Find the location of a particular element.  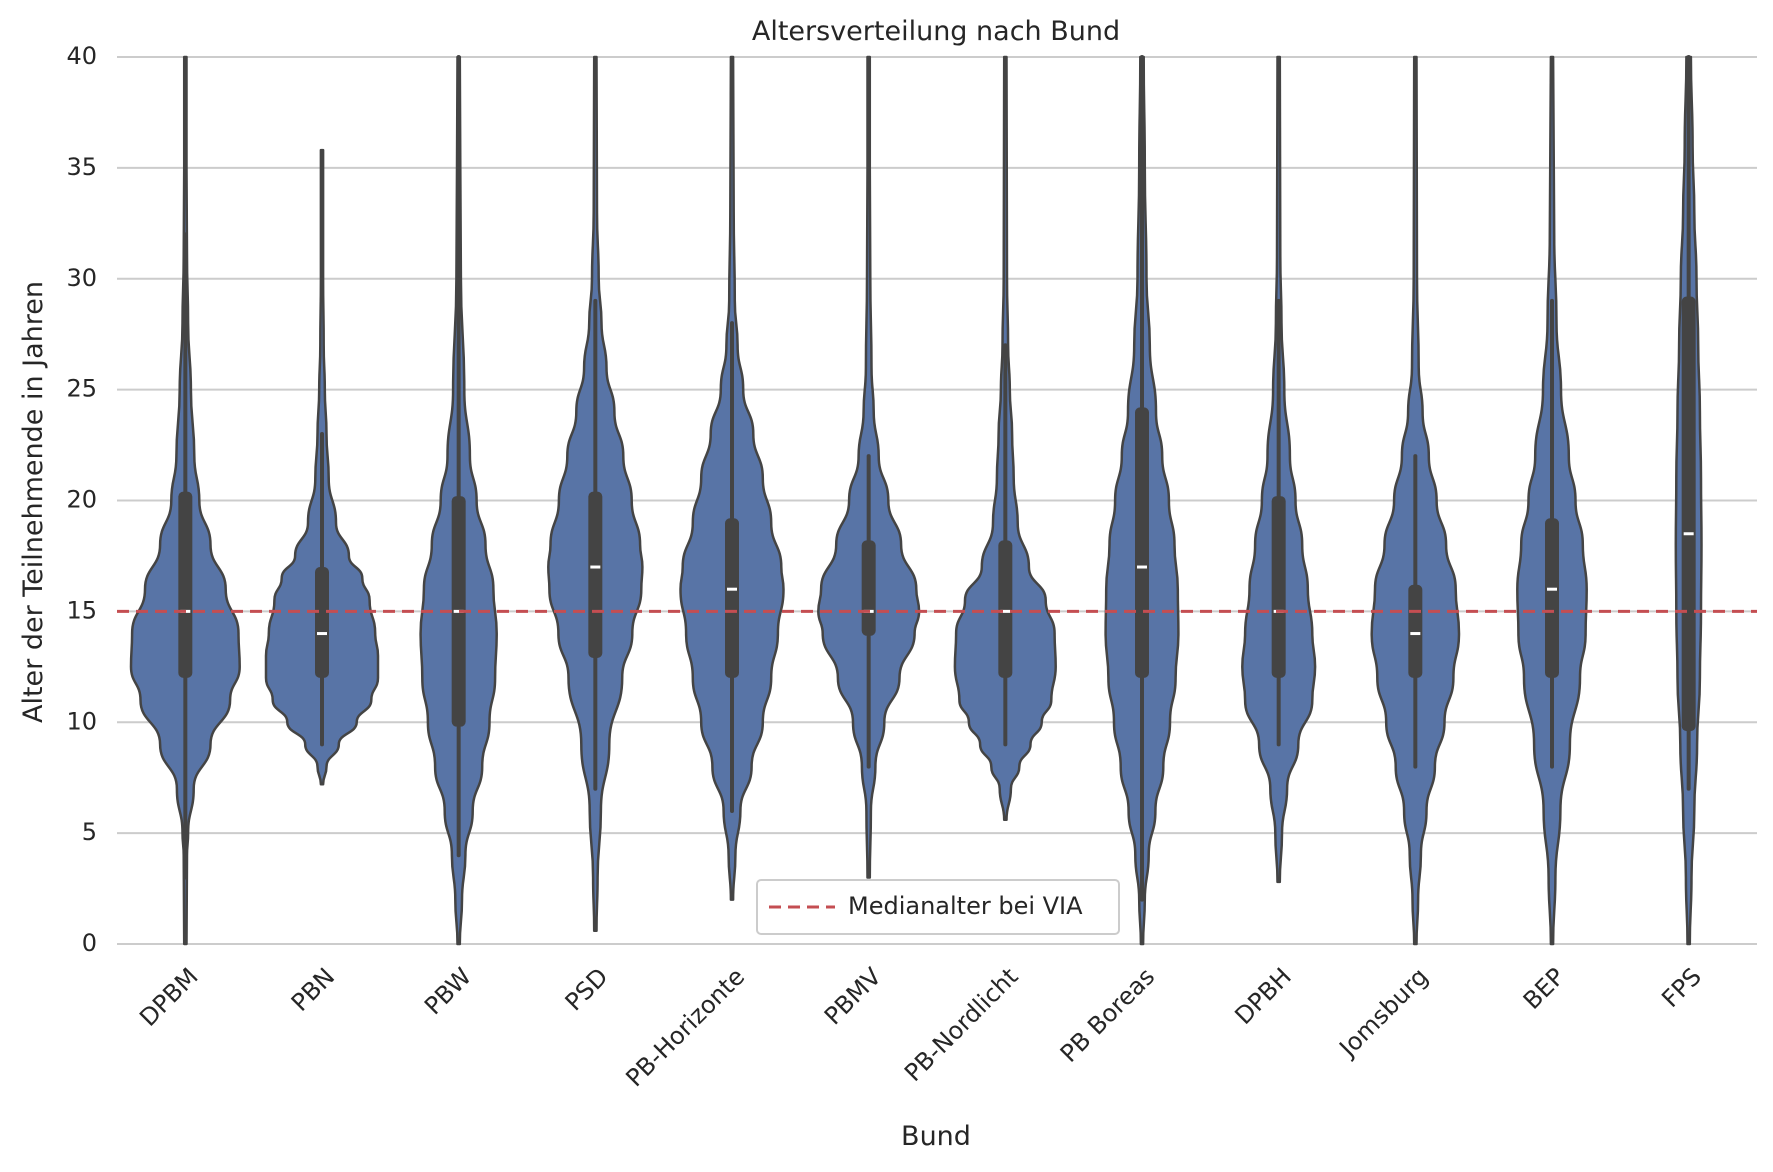

x-tick-label-pbw: PBW is located at coordinates (448, 991).